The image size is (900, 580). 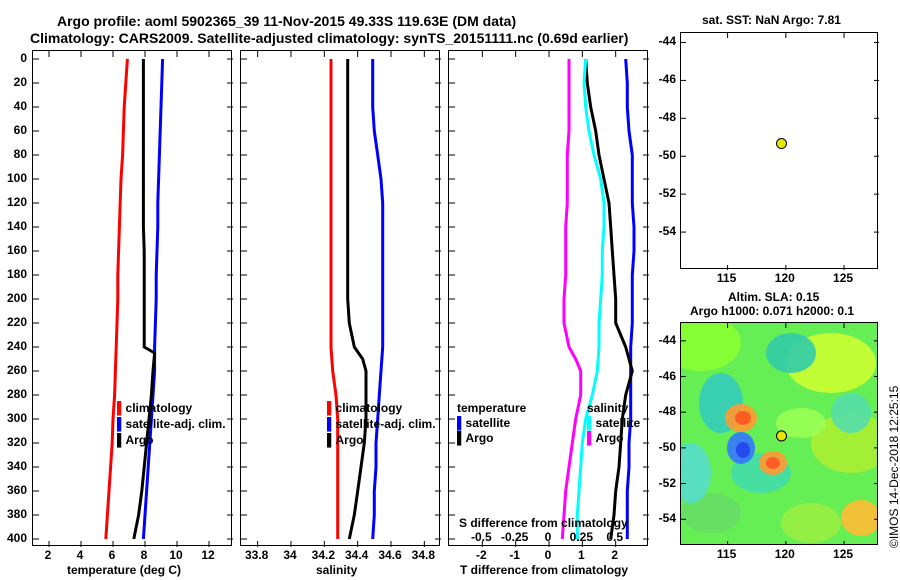 I want to click on legend-temp-argo: Argo, so click(x=479, y=438).